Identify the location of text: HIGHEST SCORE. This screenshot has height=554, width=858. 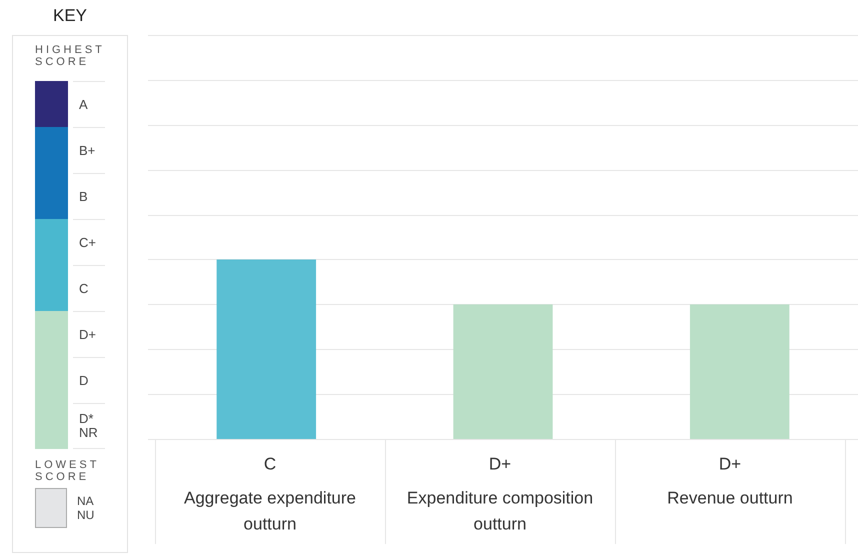
(70, 56).